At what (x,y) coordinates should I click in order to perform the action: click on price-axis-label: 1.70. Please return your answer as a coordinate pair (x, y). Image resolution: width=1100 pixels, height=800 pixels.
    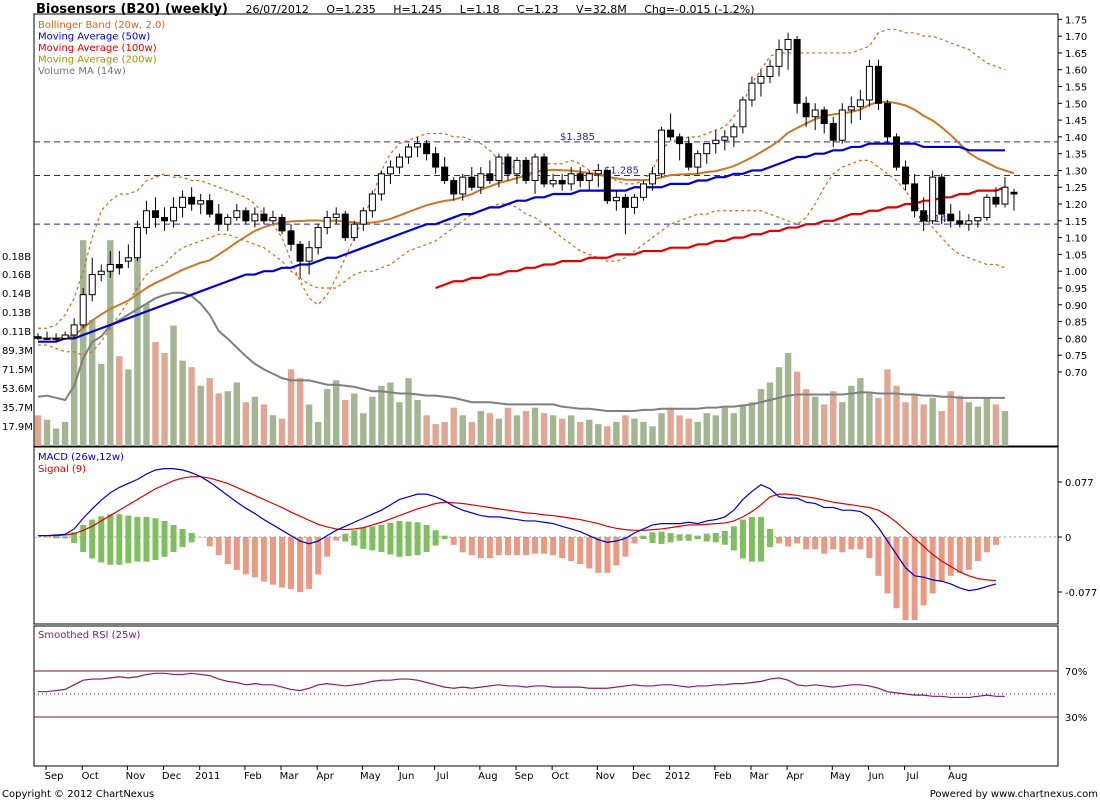
    Looking at the image, I should click on (1076, 37).